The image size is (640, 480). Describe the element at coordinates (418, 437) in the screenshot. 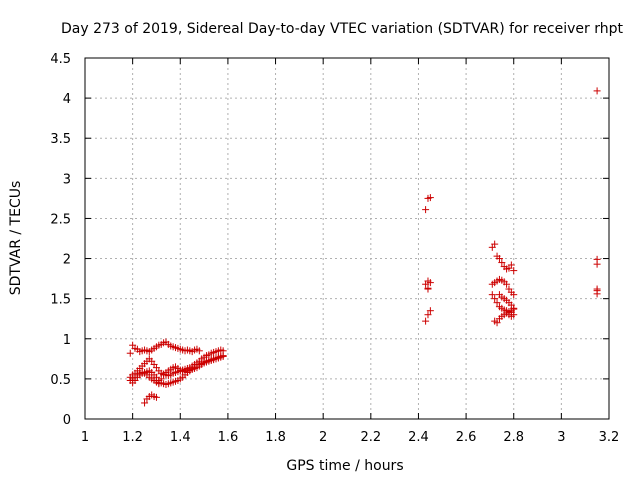

I see `x-tick-label: 2.4` at that location.